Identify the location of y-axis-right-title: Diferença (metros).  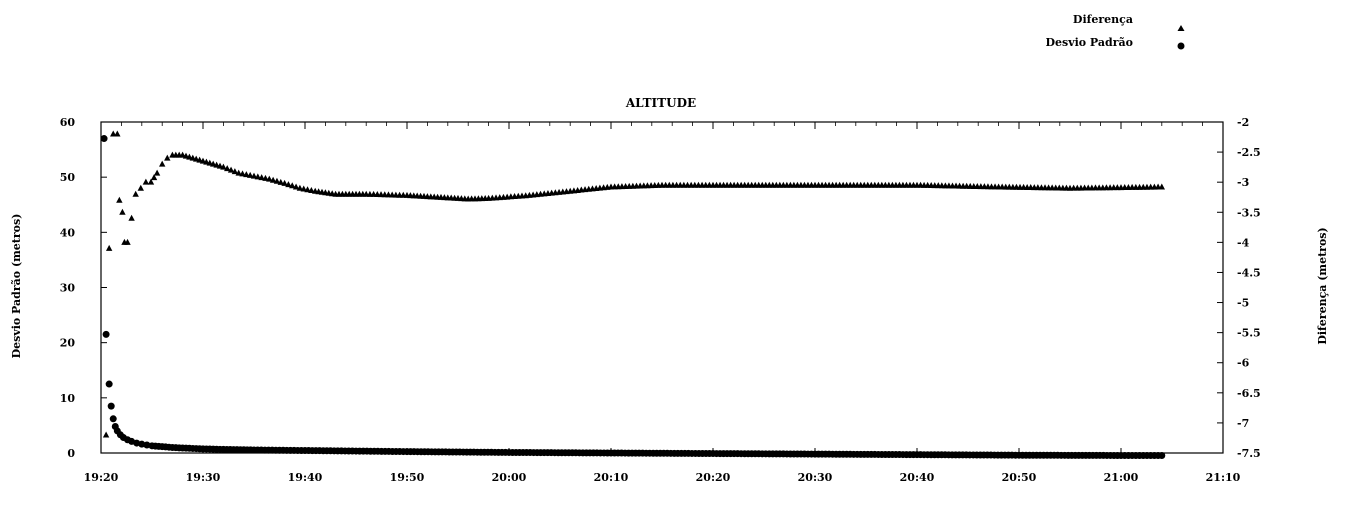
(1322, 285).